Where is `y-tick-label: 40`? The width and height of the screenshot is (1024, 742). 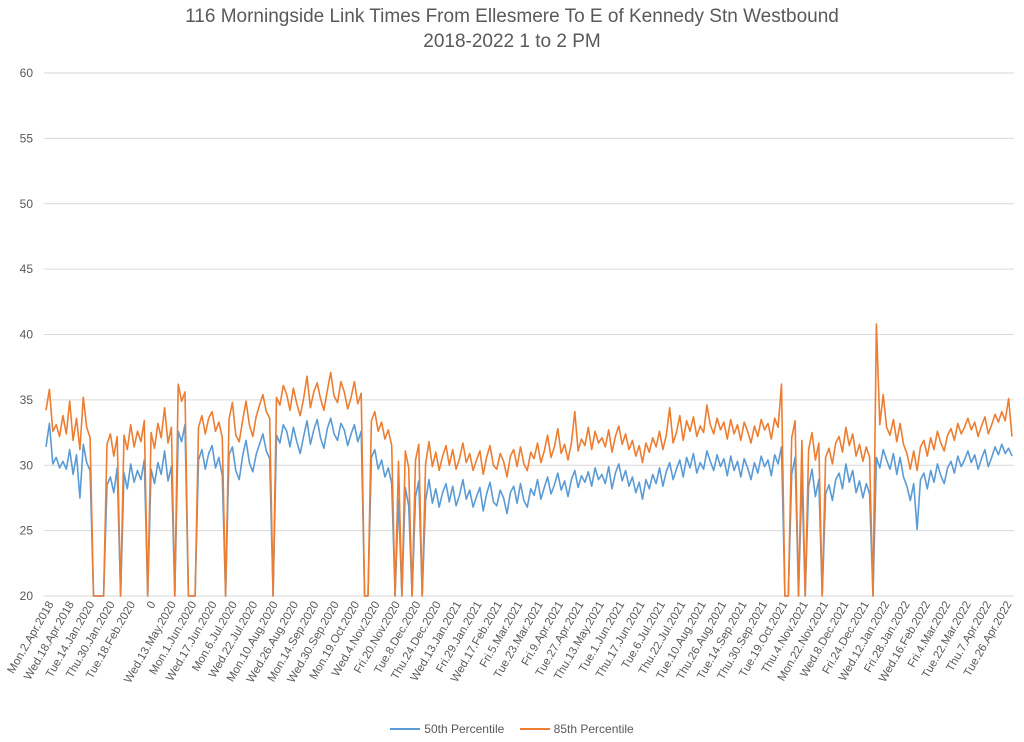
y-tick-label: 40 is located at coordinates (27, 335).